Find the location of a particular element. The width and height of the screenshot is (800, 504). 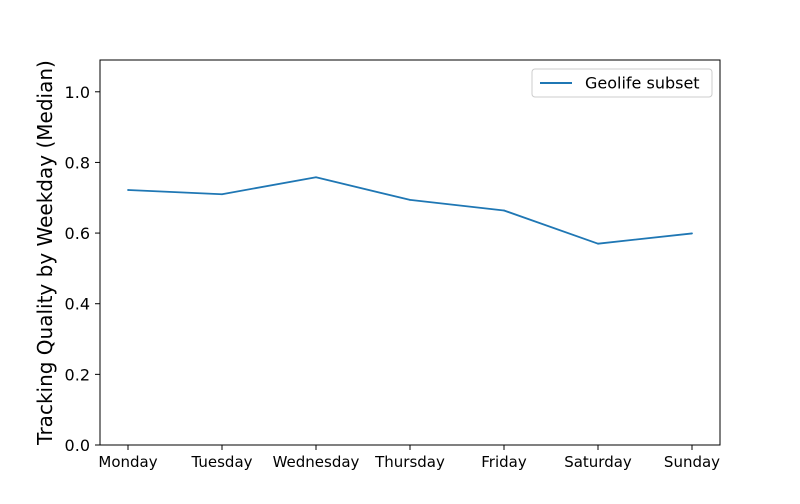

legend: Geolife subset is located at coordinates (622, 83).